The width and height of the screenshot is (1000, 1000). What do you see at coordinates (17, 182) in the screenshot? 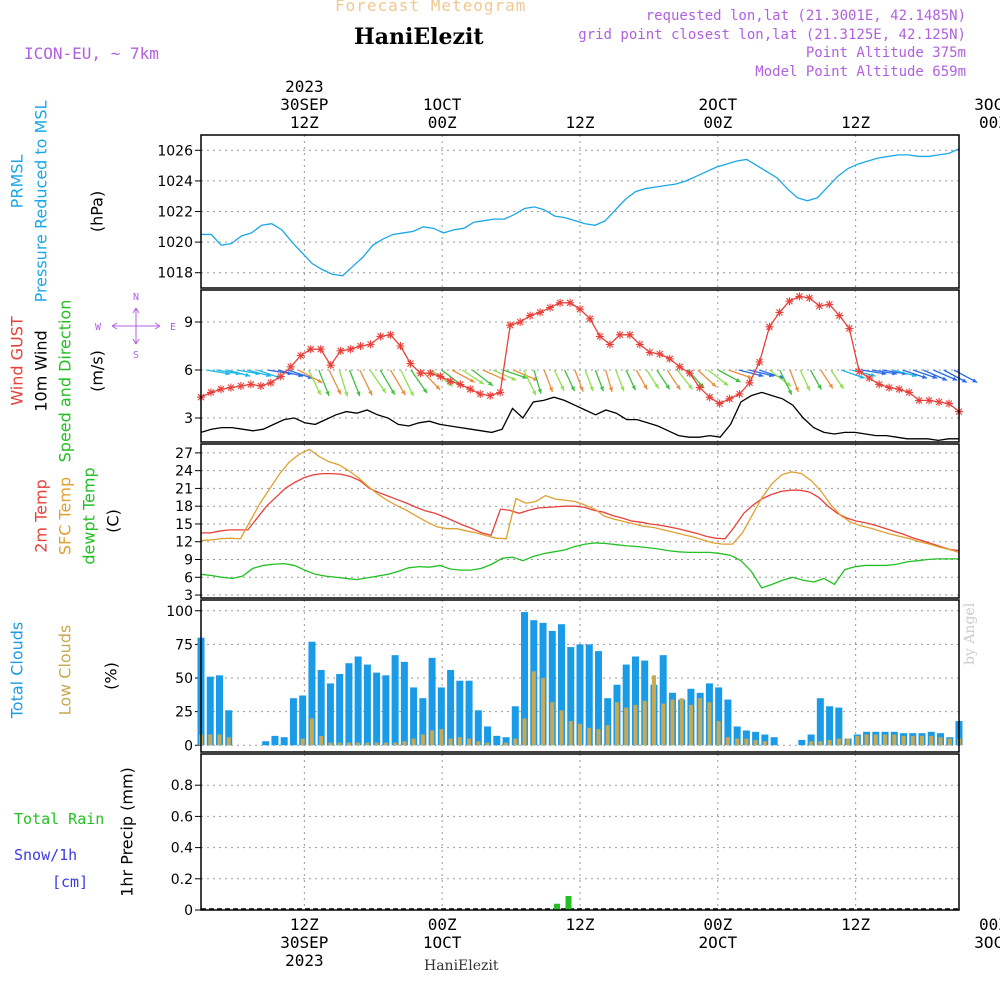
I see `panel-label-pressure: PRMSL` at bounding box center [17, 182].